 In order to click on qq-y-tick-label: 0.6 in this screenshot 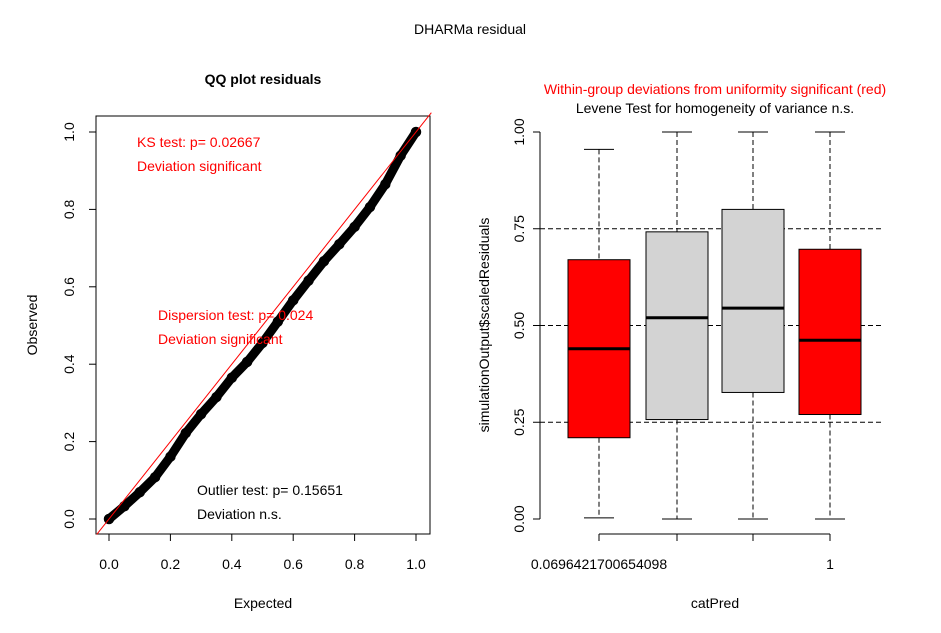, I will do `click(69, 287)`.